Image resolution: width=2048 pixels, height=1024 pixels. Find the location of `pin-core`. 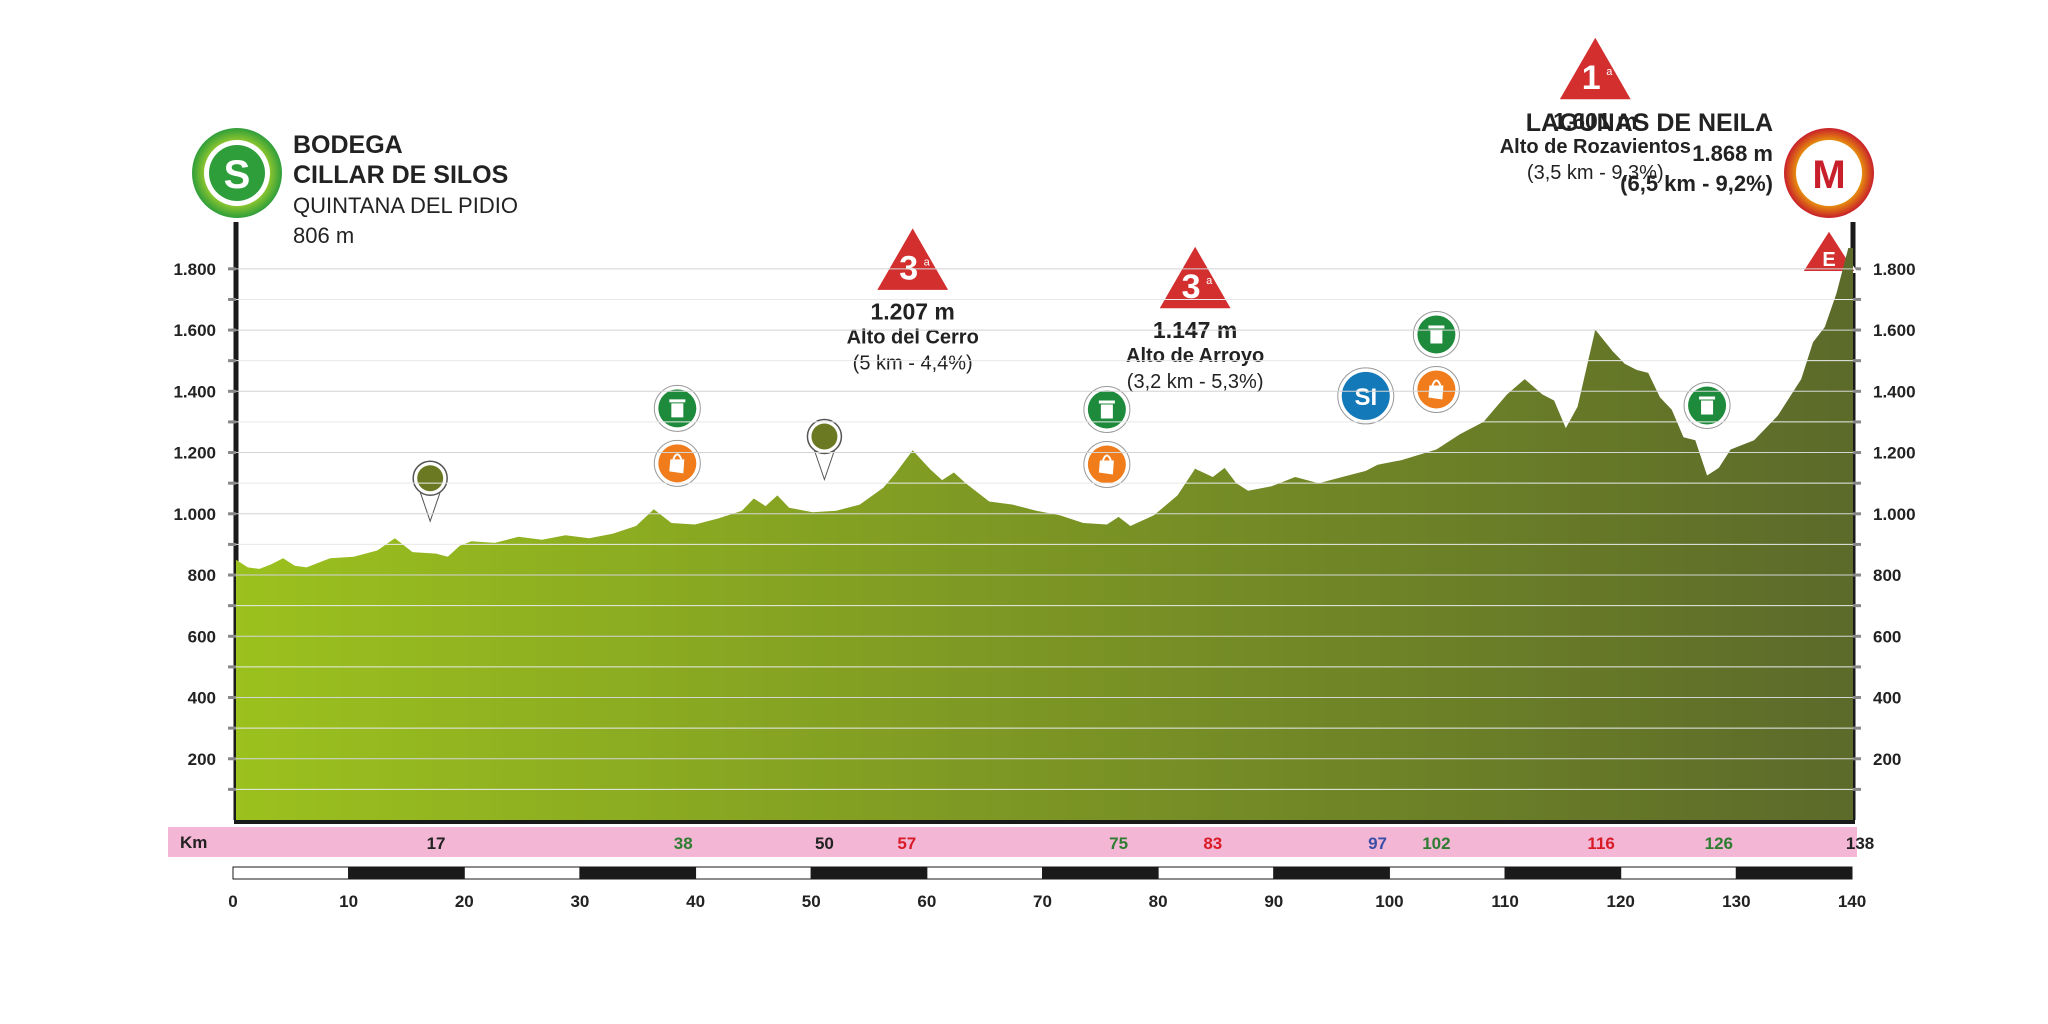

pin-core is located at coordinates (430, 478).